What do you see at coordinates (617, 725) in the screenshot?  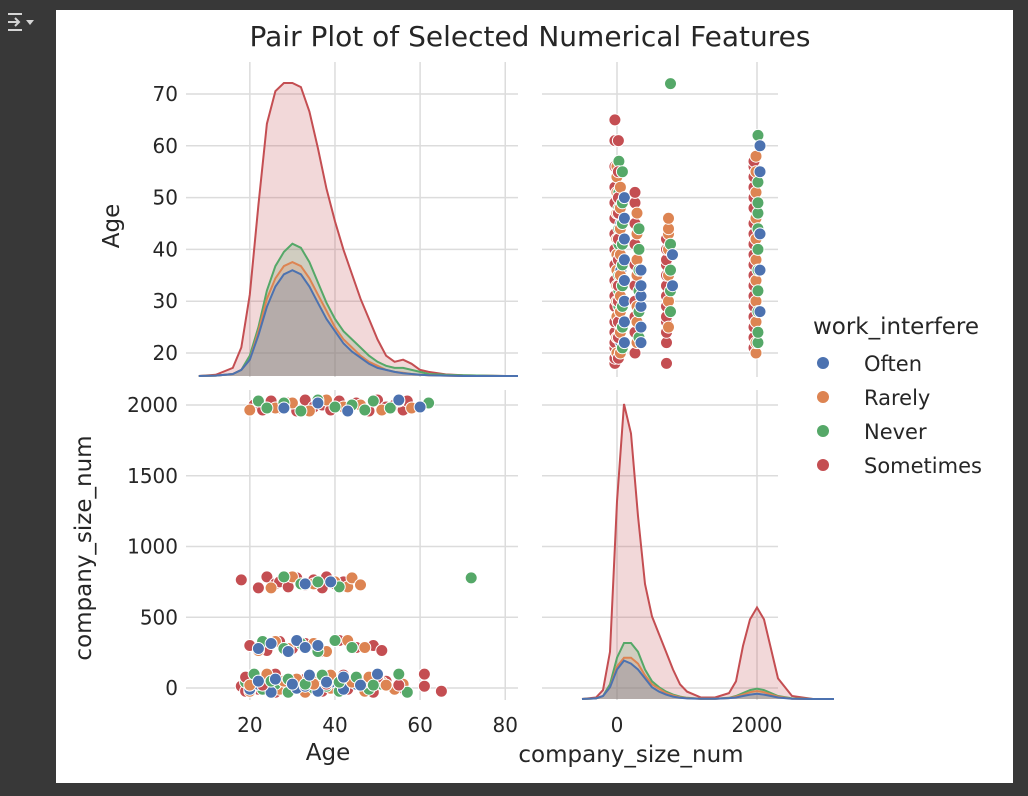 I see `x-tick-label-company-size: 0` at bounding box center [617, 725].